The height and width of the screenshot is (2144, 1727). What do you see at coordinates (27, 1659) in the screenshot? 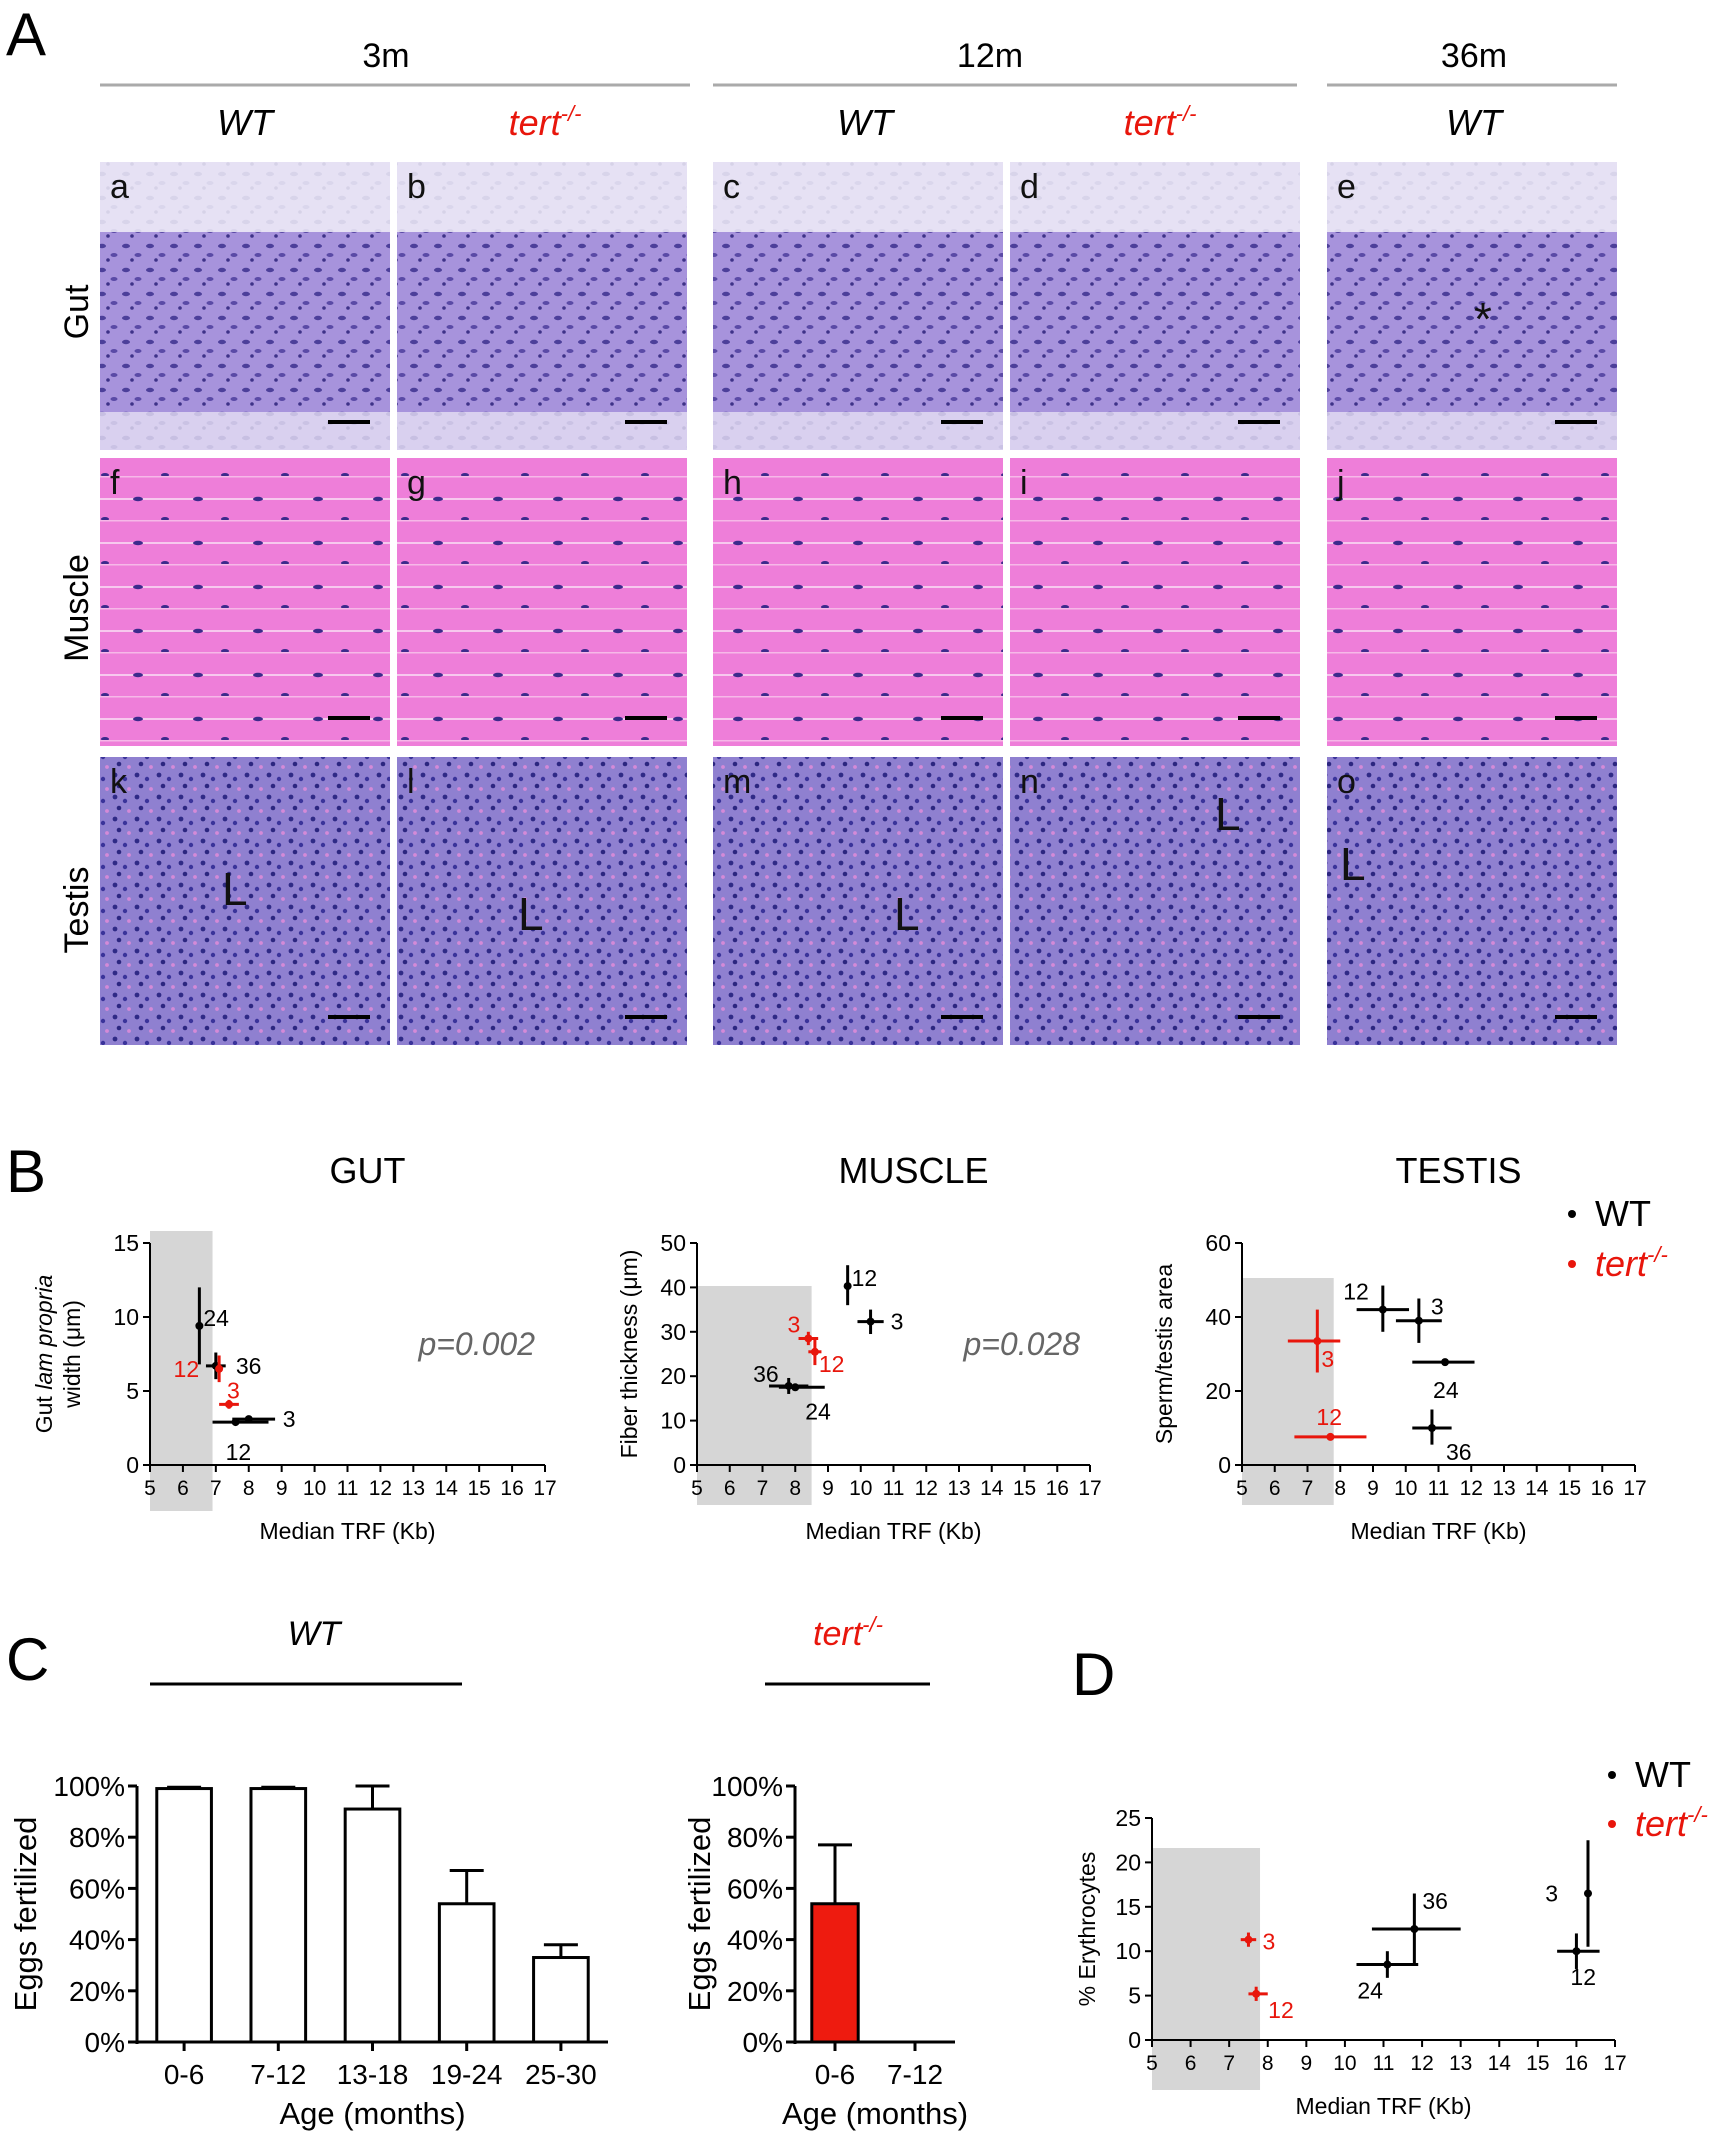
I see `panel-c-letter: C` at bounding box center [27, 1659].